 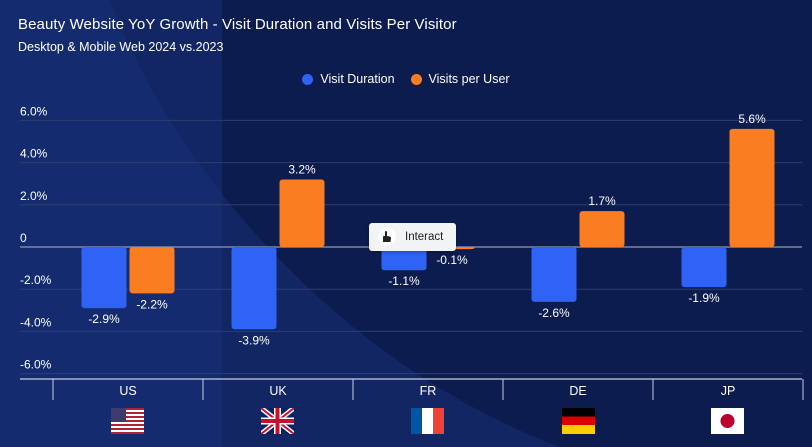 What do you see at coordinates (357, 79) in the screenshot?
I see `legend-label-visit-duration: Visit Duration` at bounding box center [357, 79].